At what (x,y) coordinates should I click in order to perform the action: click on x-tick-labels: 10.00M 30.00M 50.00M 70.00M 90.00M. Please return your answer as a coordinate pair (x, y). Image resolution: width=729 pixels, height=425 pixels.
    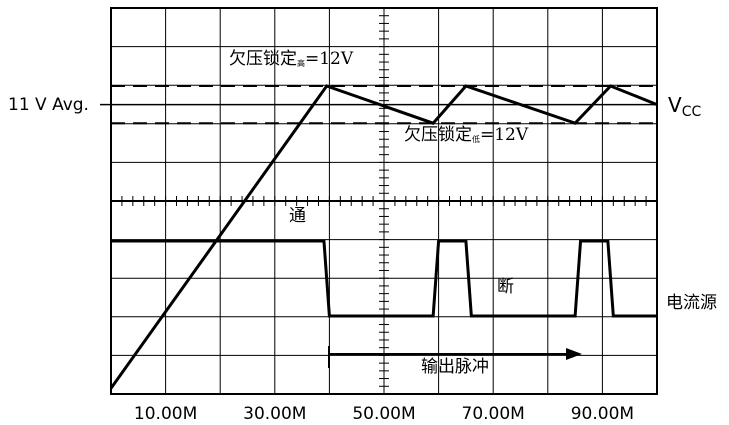
    Looking at the image, I should click on (384, 414).